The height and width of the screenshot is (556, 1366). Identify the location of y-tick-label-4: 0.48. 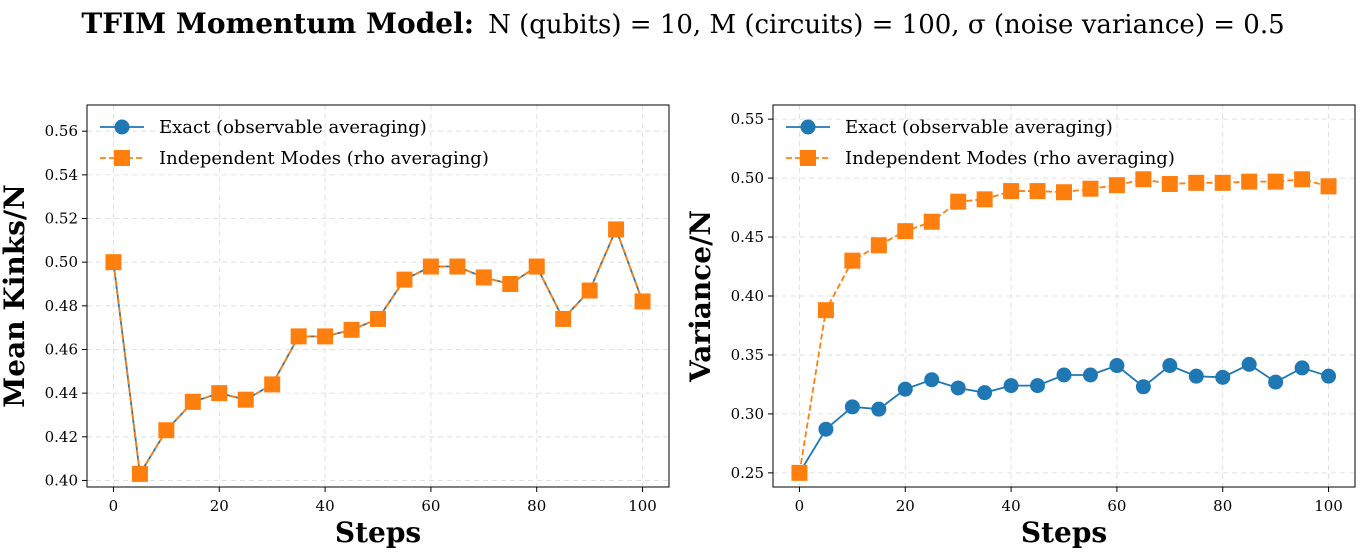
(61, 306).